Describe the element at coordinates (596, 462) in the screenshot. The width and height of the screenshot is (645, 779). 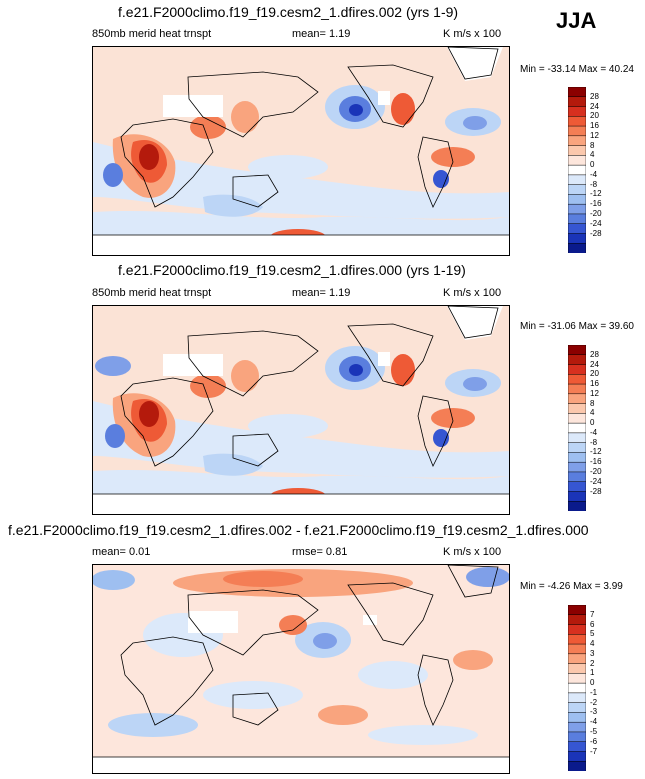
I see `colorbar-tick-label: -16` at that location.